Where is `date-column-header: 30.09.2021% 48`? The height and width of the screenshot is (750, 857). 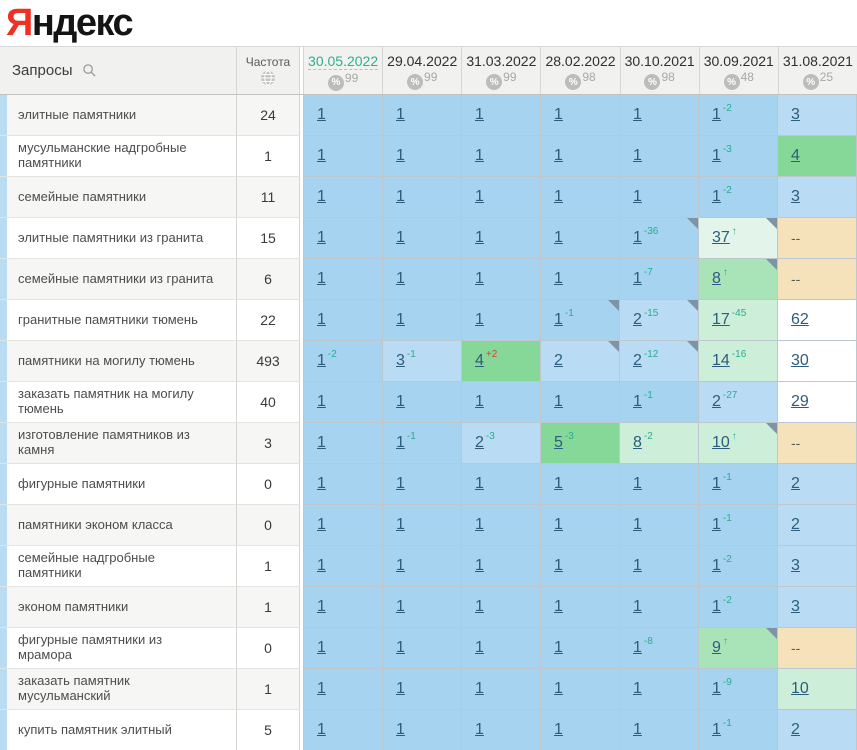 date-column-header: 30.09.2021% 48 is located at coordinates (738, 70).